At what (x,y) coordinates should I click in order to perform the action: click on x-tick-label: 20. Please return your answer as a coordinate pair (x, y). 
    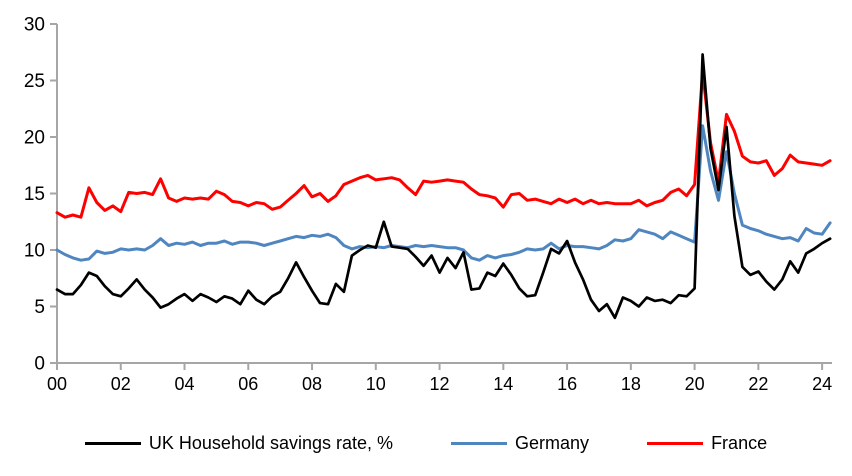
    Looking at the image, I should click on (695, 384).